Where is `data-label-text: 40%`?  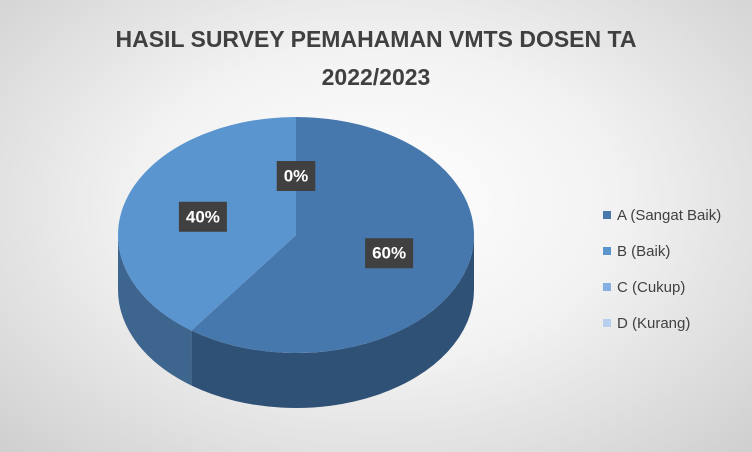
data-label-text: 40% is located at coordinates (203, 216).